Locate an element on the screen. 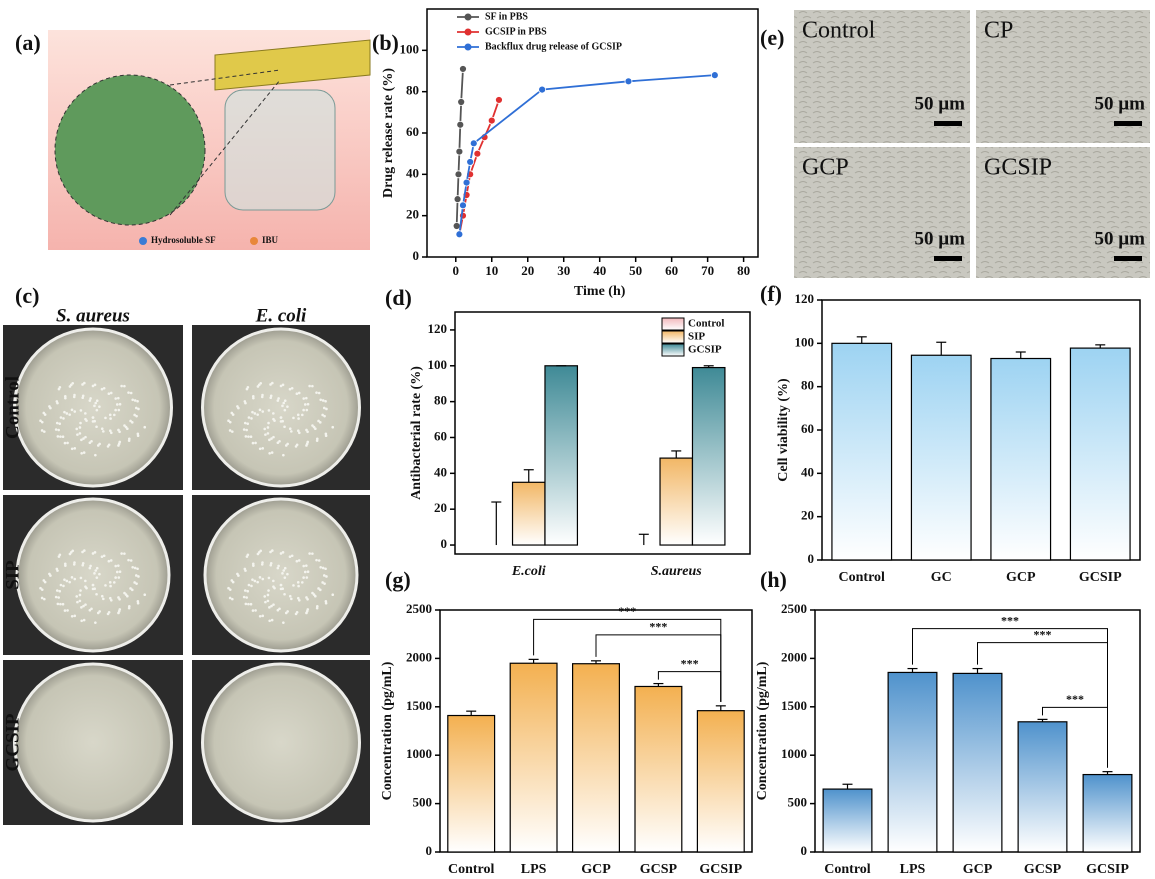  y-tick-label: 80 is located at coordinates (440, 400).